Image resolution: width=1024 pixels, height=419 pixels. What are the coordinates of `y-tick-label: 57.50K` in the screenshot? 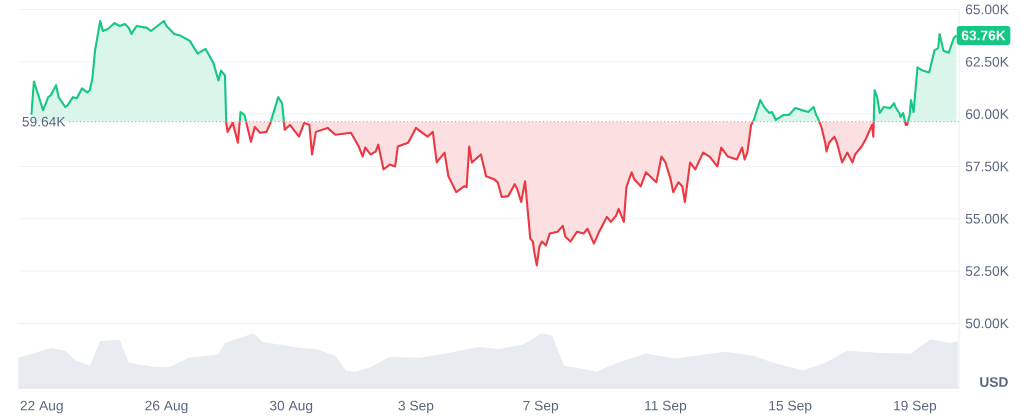 It's located at (987, 166).